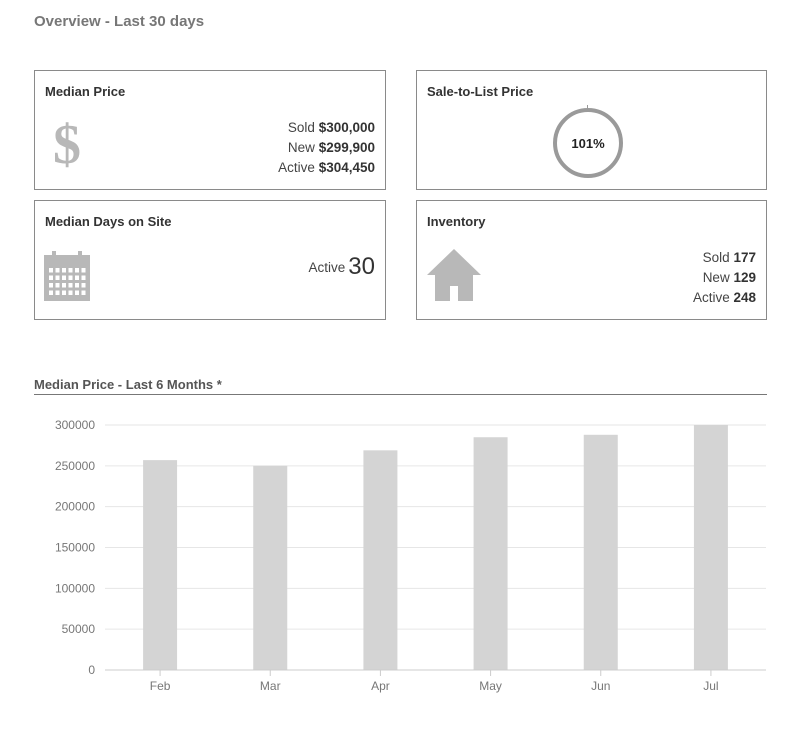 This screenshot has width=808, height=736. I want to click on x-tick-label: Jul, so click(710, 686).